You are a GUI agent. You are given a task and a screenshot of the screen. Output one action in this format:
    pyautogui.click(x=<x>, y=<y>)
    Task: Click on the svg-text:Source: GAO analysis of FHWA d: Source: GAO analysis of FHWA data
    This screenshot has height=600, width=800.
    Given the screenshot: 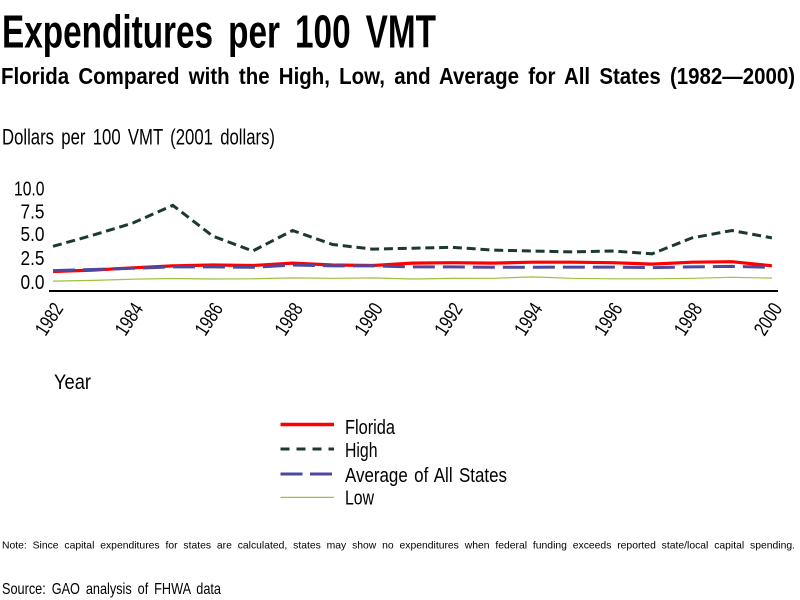 What is the action you would take?
    pyautogui.click(x=111, y=589)
    